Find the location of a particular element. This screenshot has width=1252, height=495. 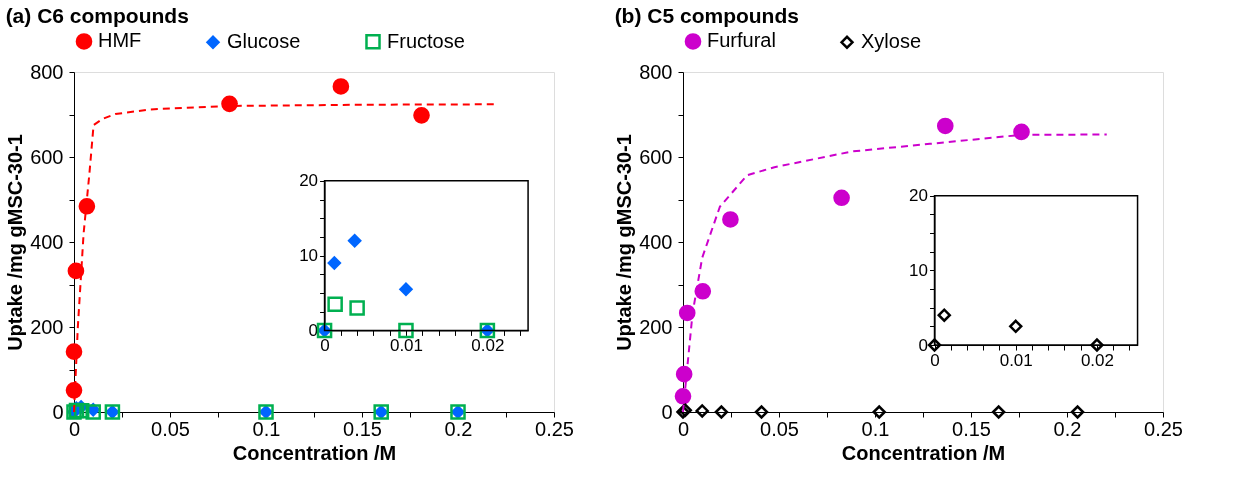

legend-label: Furfural is located at coordinates (741, 40).